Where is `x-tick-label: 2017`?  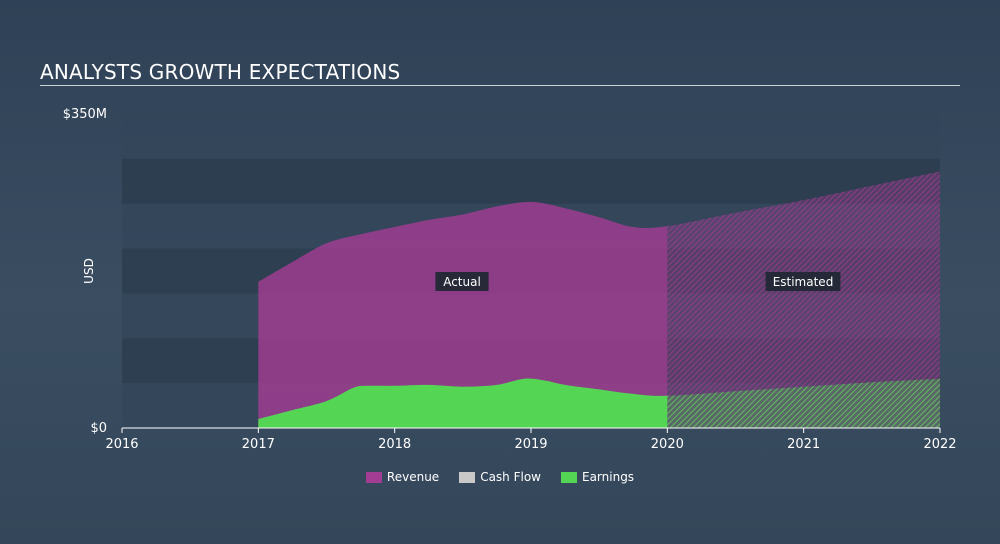
x-tick-label: 2017 is located at coordinates (258, 444).